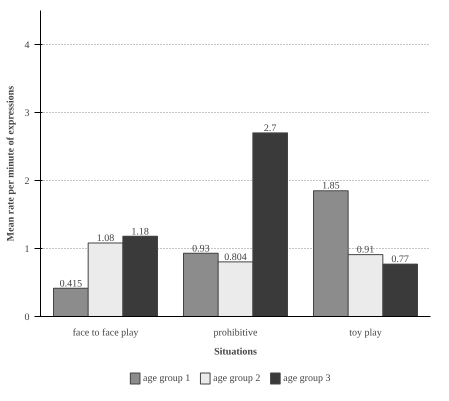 The width and height of the screenshot is (449, 401). I want to click on legend-label: age group 1, so click(166, 378).